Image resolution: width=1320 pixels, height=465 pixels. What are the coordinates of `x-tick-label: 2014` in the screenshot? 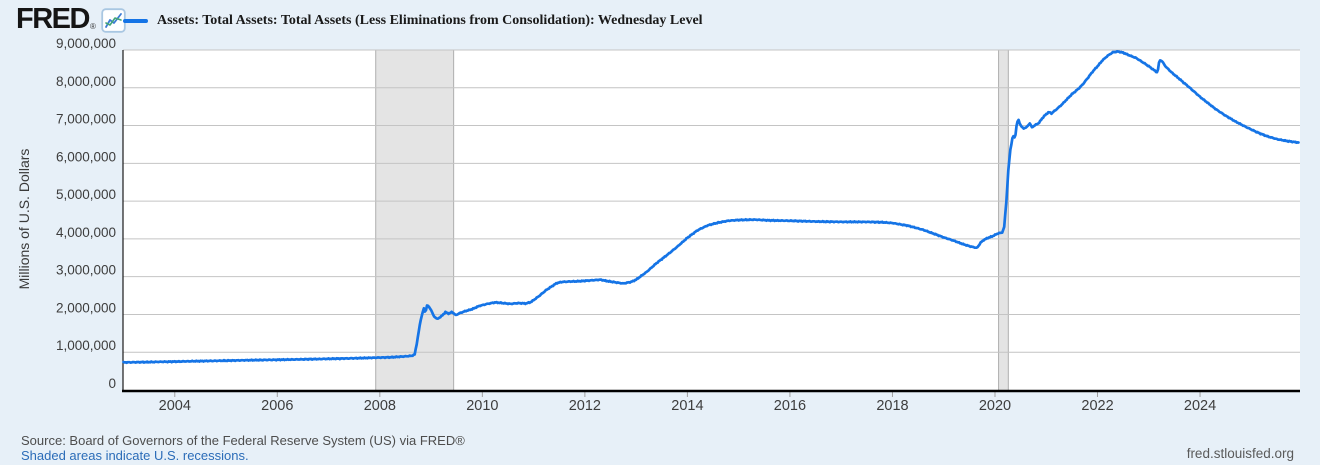 It's located at (687, 406).